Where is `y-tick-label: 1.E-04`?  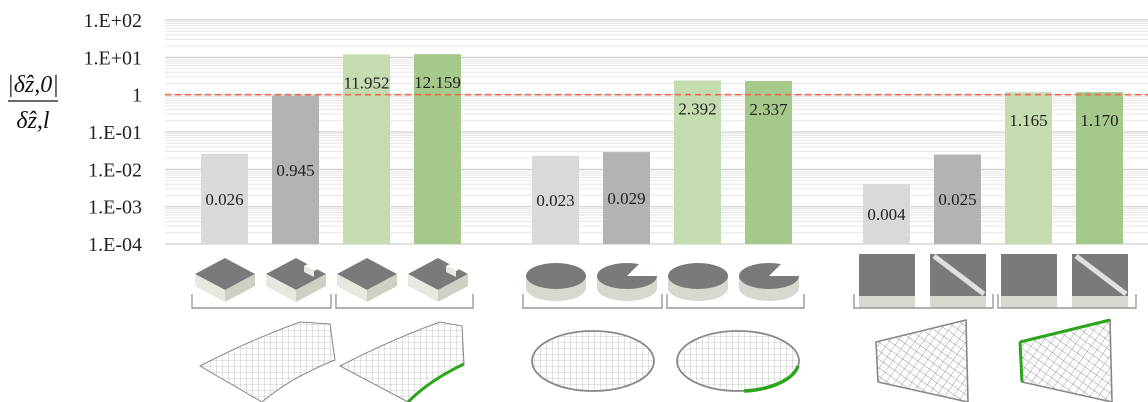 y-tick-label: 1.E-04 is located at coordinates (115, 245).